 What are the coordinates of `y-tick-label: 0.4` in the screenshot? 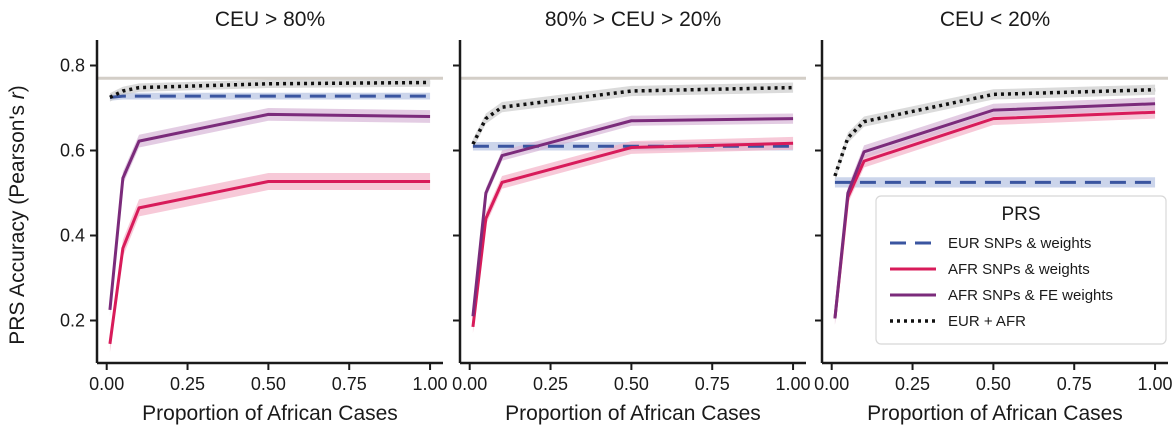 It's located at (72, 236).